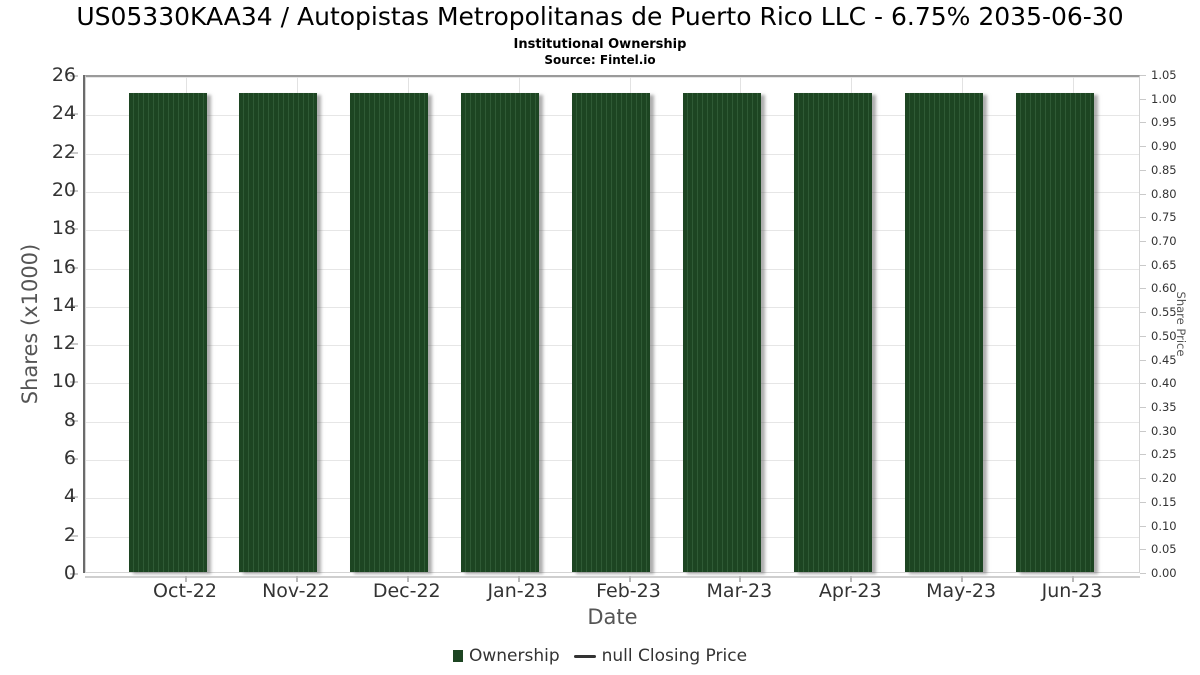 The width and height of the screenshot is (1200, 675). What do you see at coordinates (1164, 549) in the screenshot?
I see `y-axis-right-label: 0.05` at bounding box center [1164, 549].